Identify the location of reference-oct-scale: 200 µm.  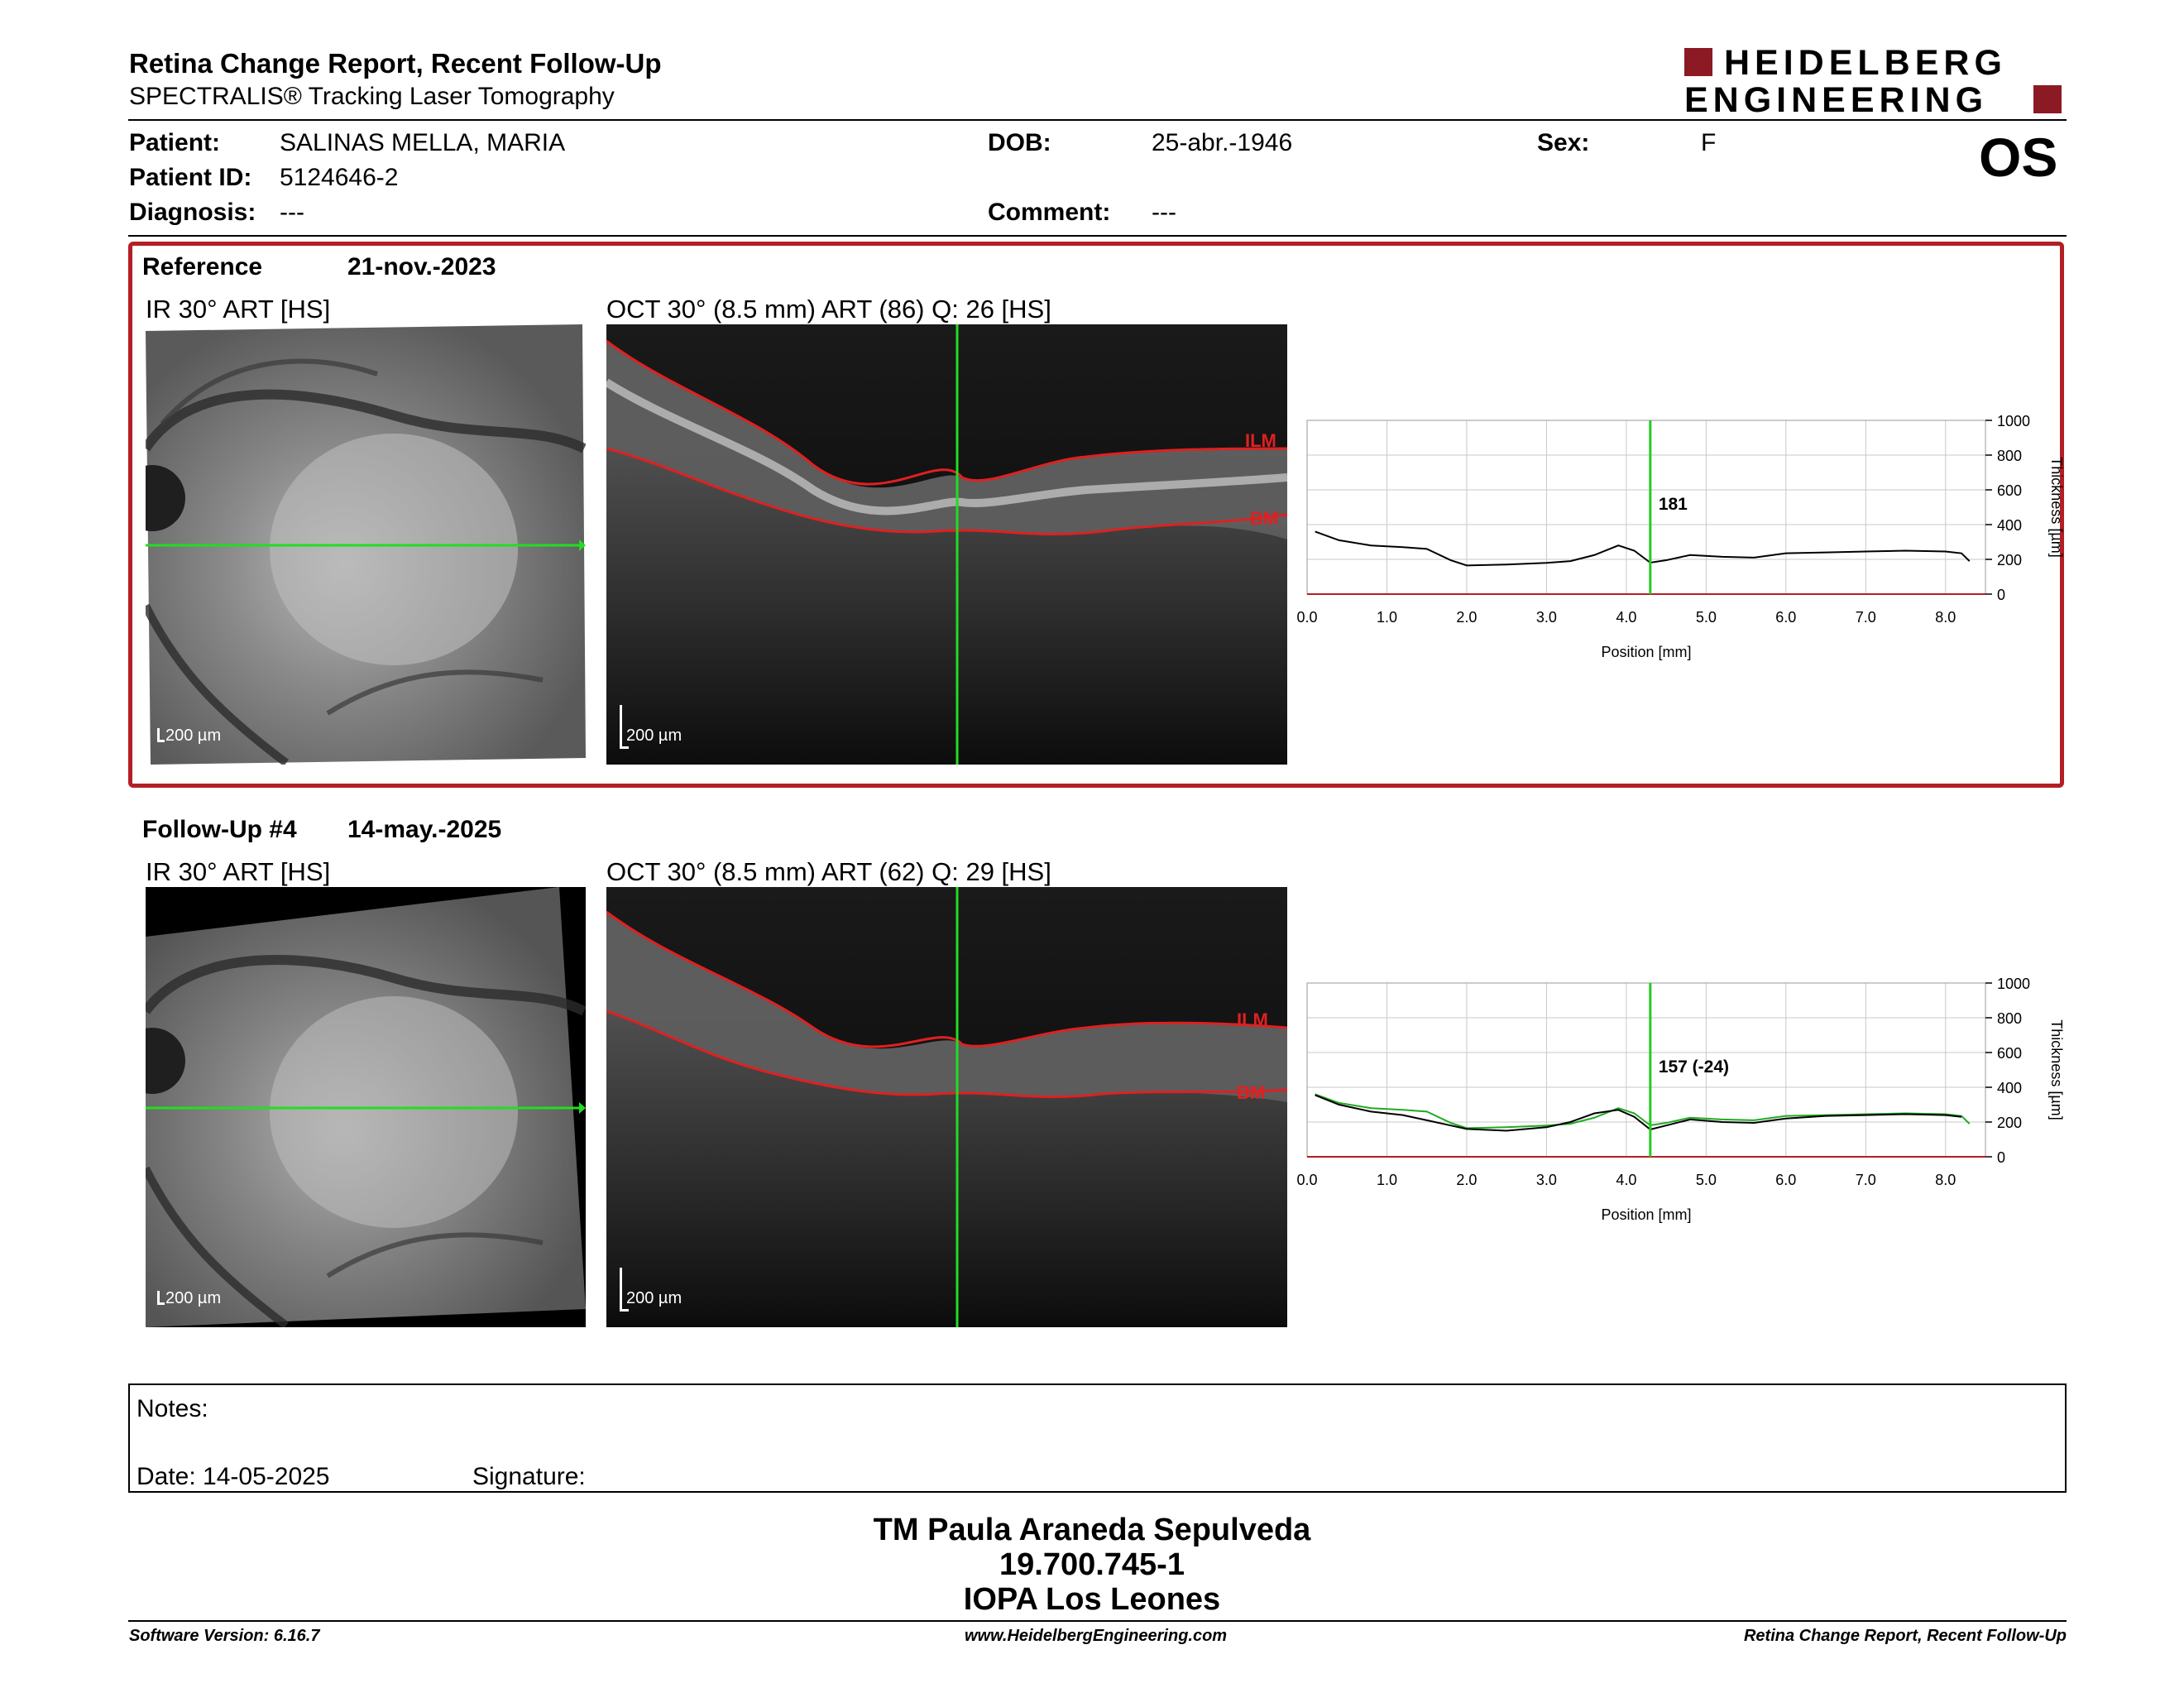
(654, 736).